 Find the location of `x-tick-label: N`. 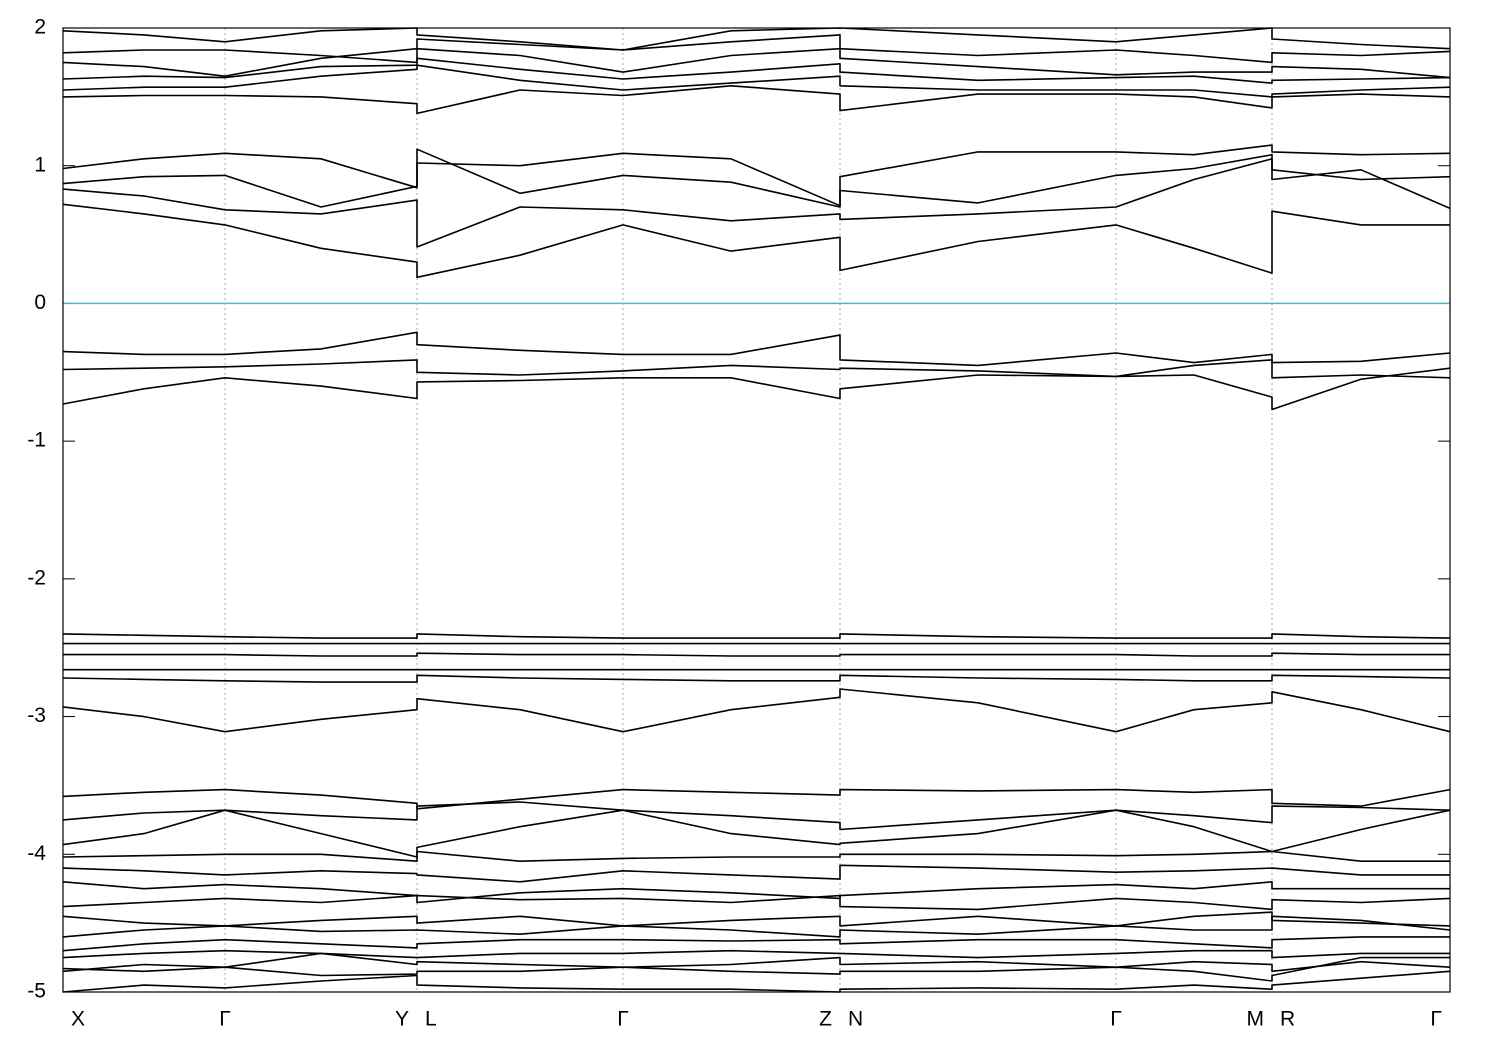

x-tick-label: N is located at coordinates (855, 1019).